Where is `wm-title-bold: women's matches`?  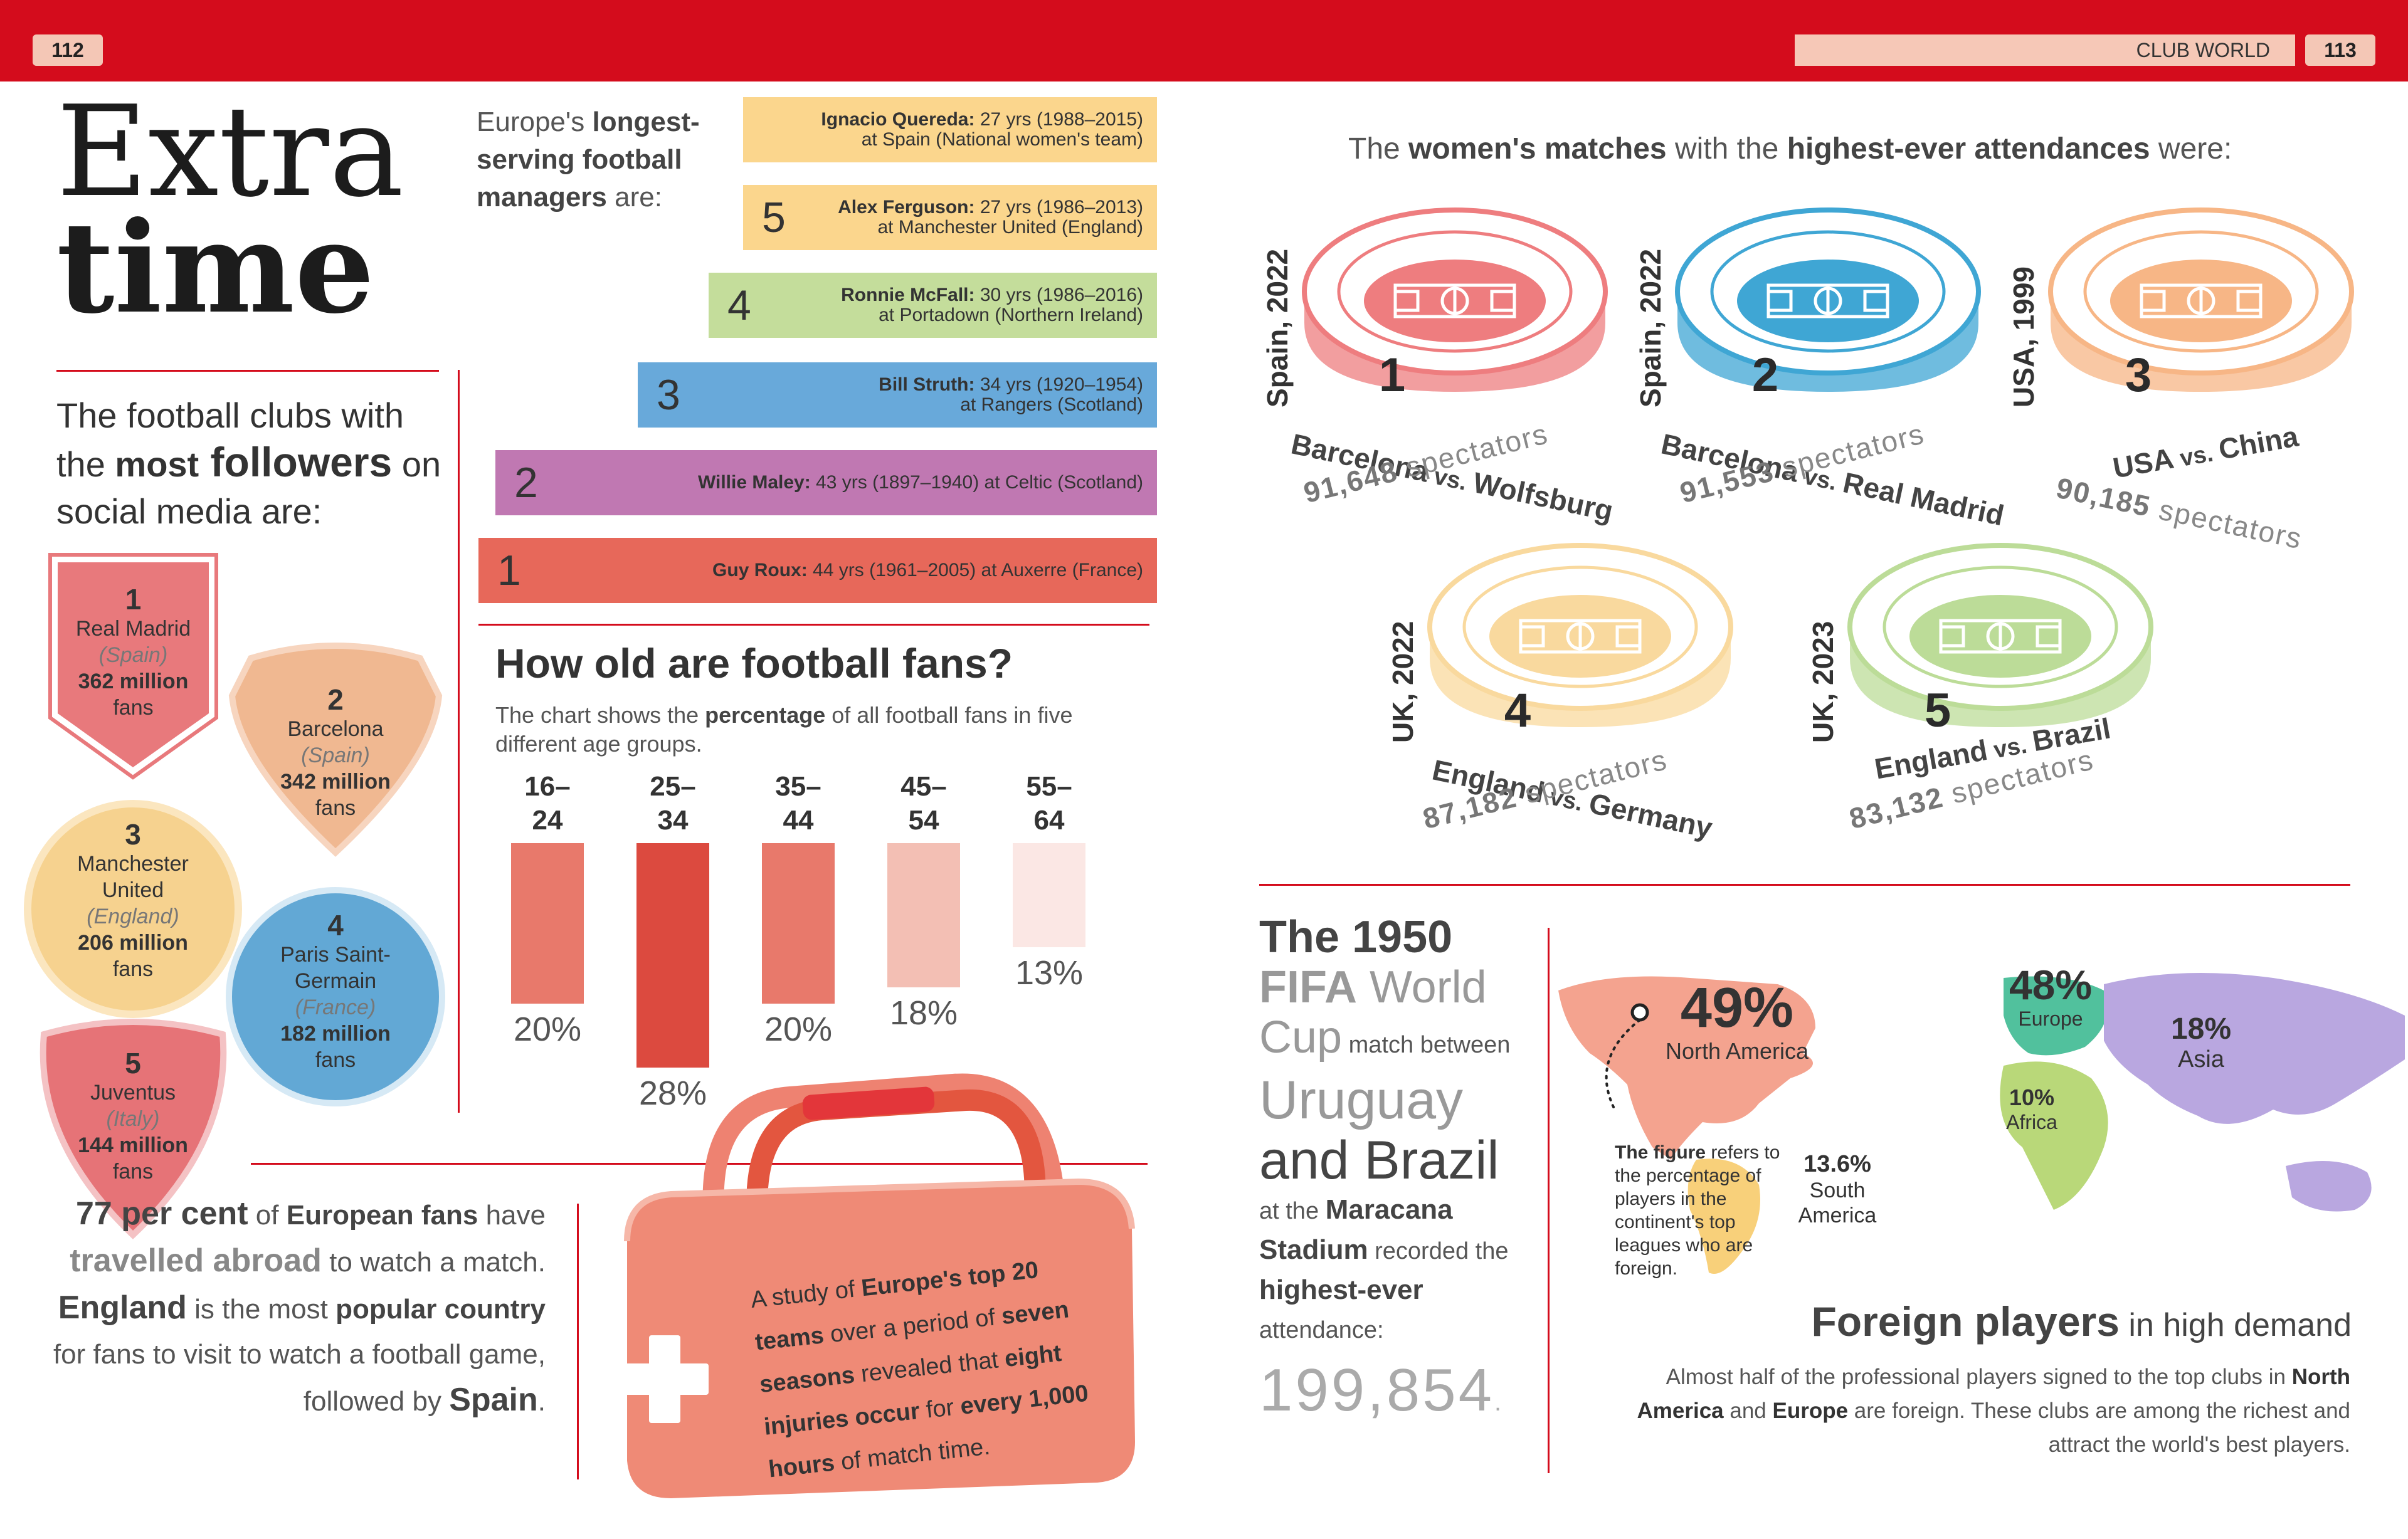
wm-title-bold: women's matches is located at coordinates (1537, 148).